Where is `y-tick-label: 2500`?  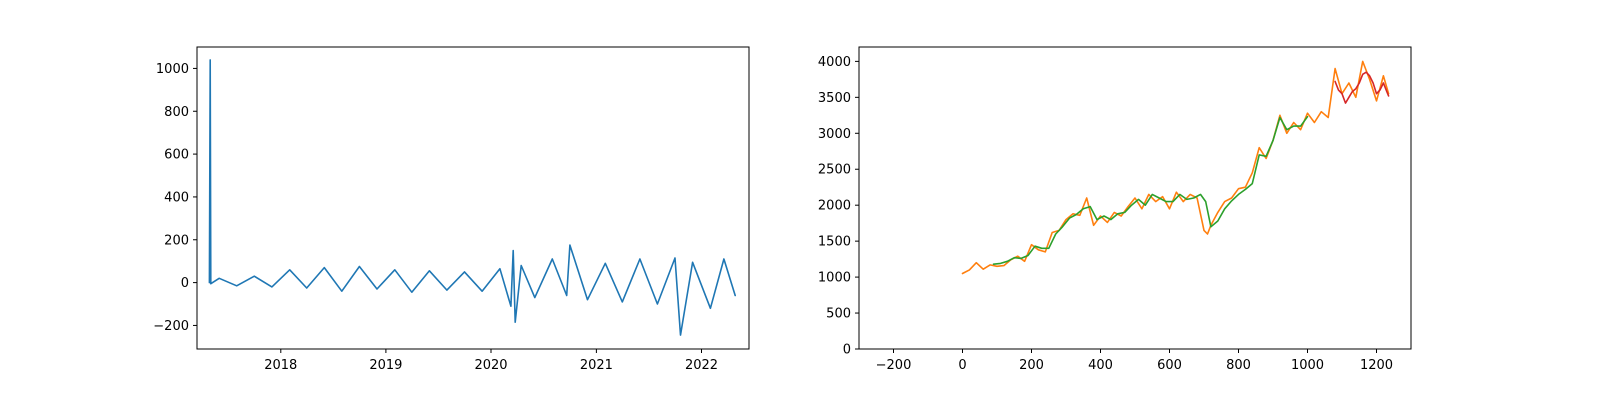
y-tick-label: 2500 is located at coordinates (834, 170).